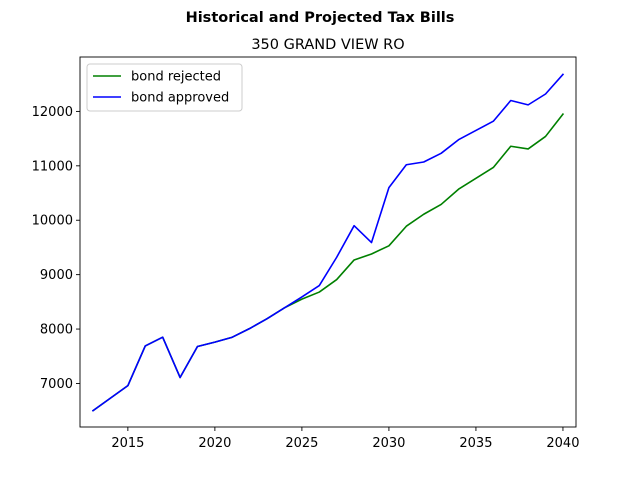 The width and height of the screenshot is (640, 480). What do you see at coordinates (127, 443) in the screenshot?
I see `x-tick-label: 2015` at bounding box center [127, 443].